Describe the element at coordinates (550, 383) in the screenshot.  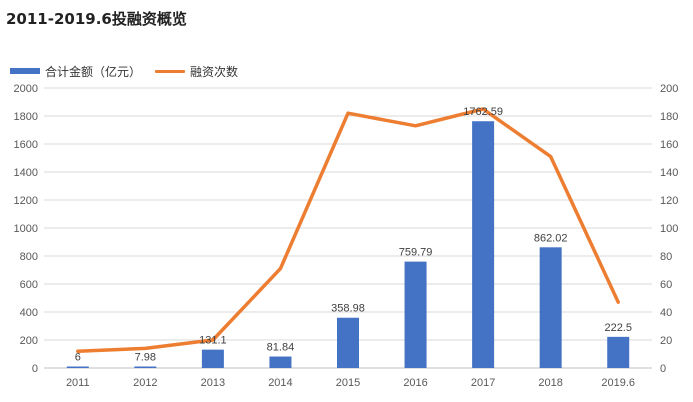
I see `x-tick-label: 2018` at that location.